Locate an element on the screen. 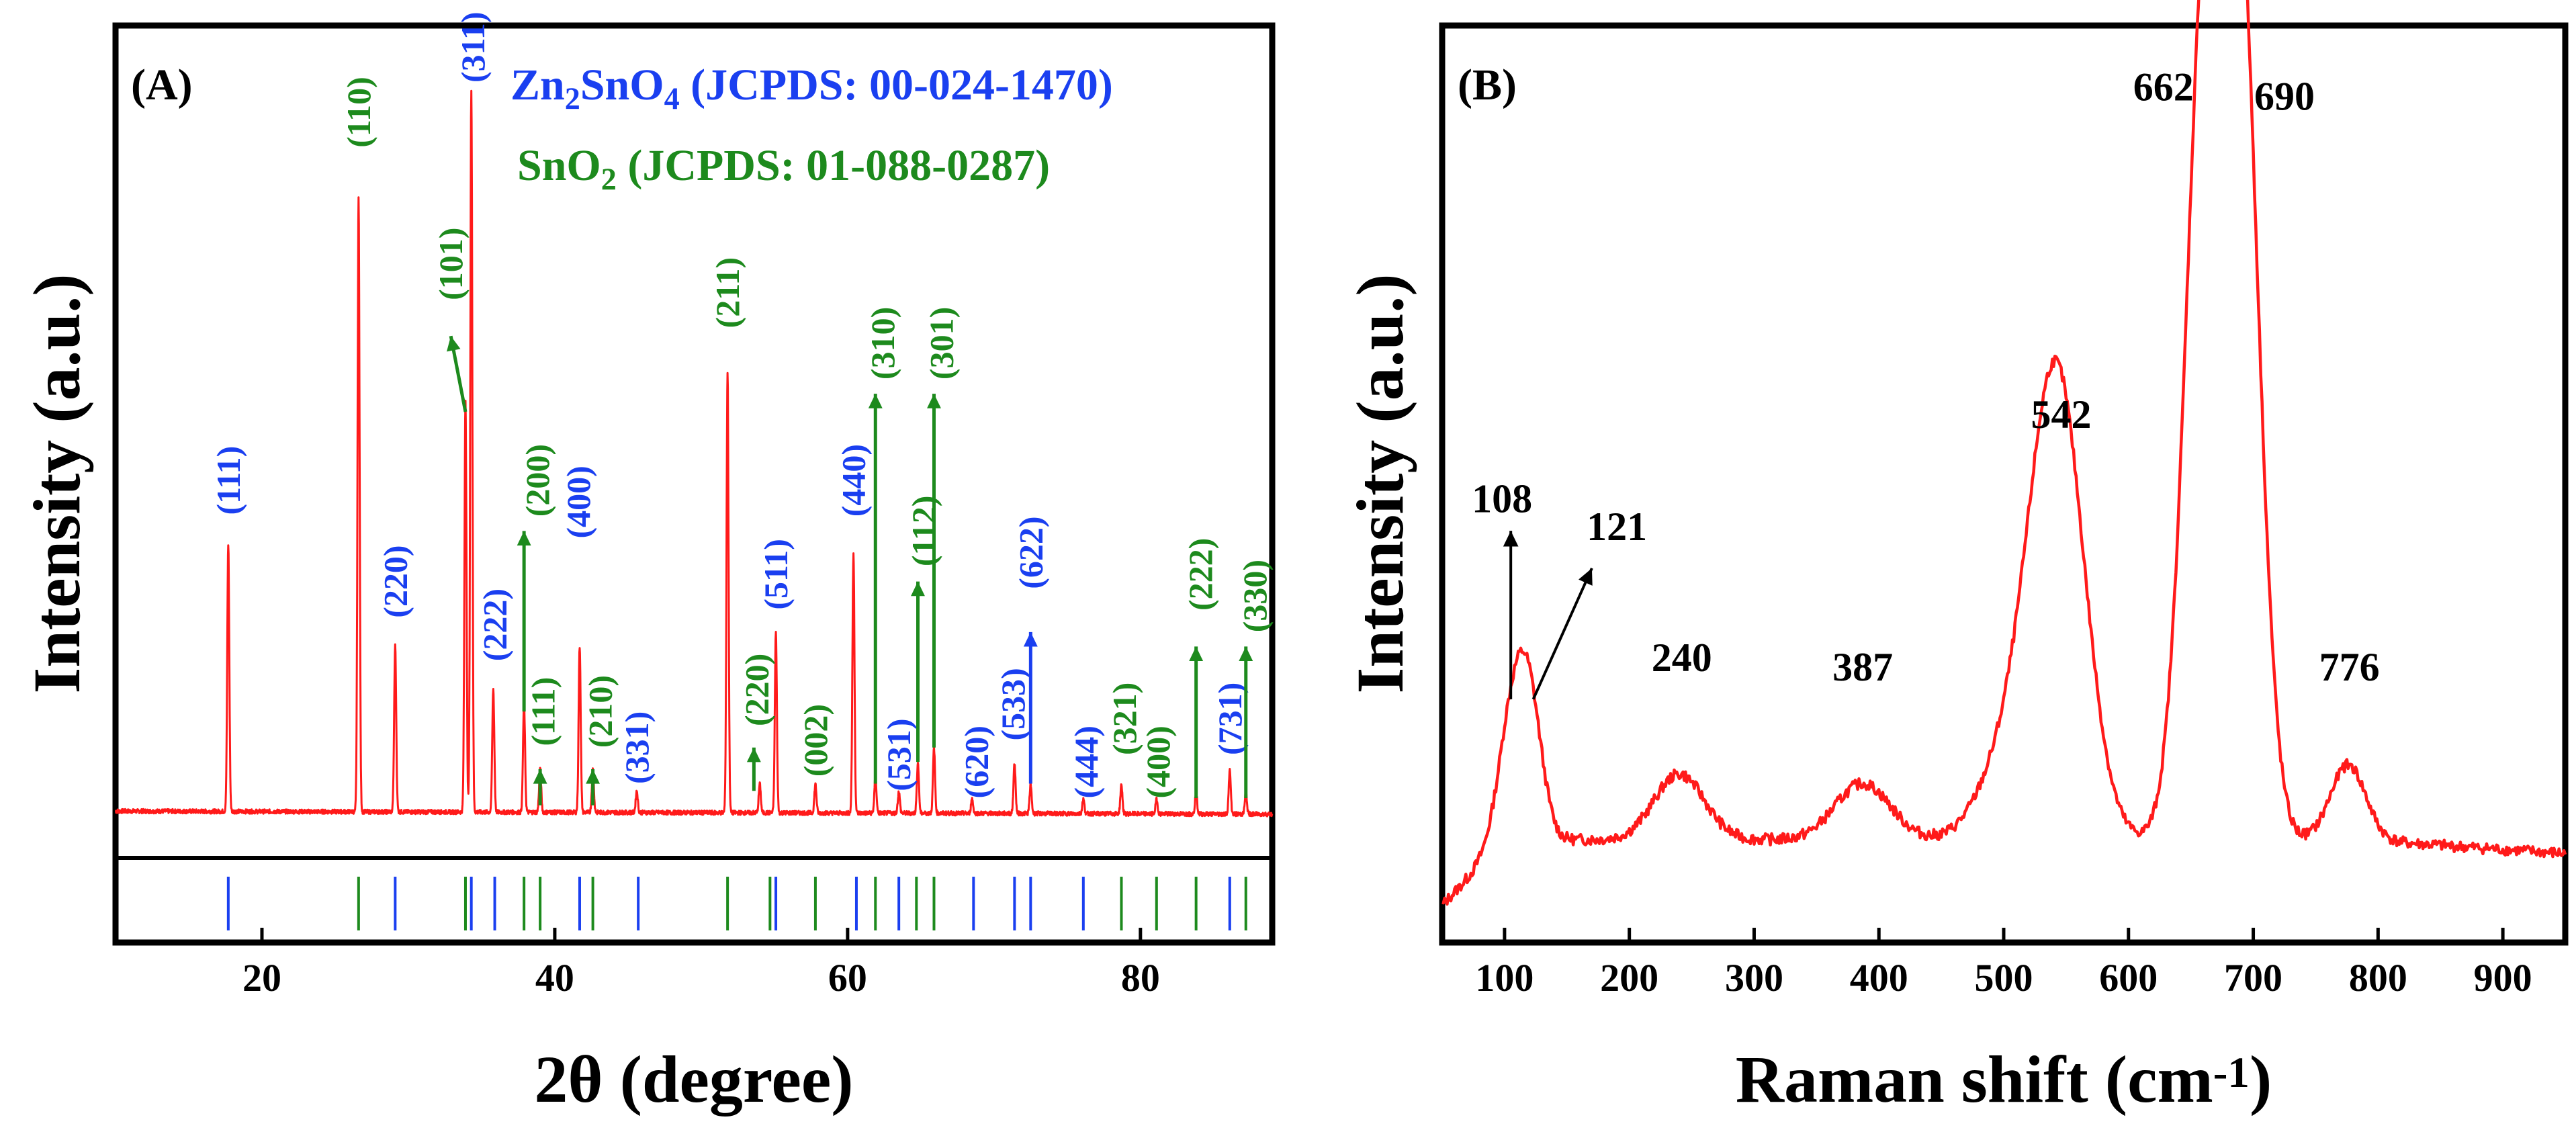 This screenshot has height=1136, width=2576. peak-arrow is located at coordinates (1562, 634).